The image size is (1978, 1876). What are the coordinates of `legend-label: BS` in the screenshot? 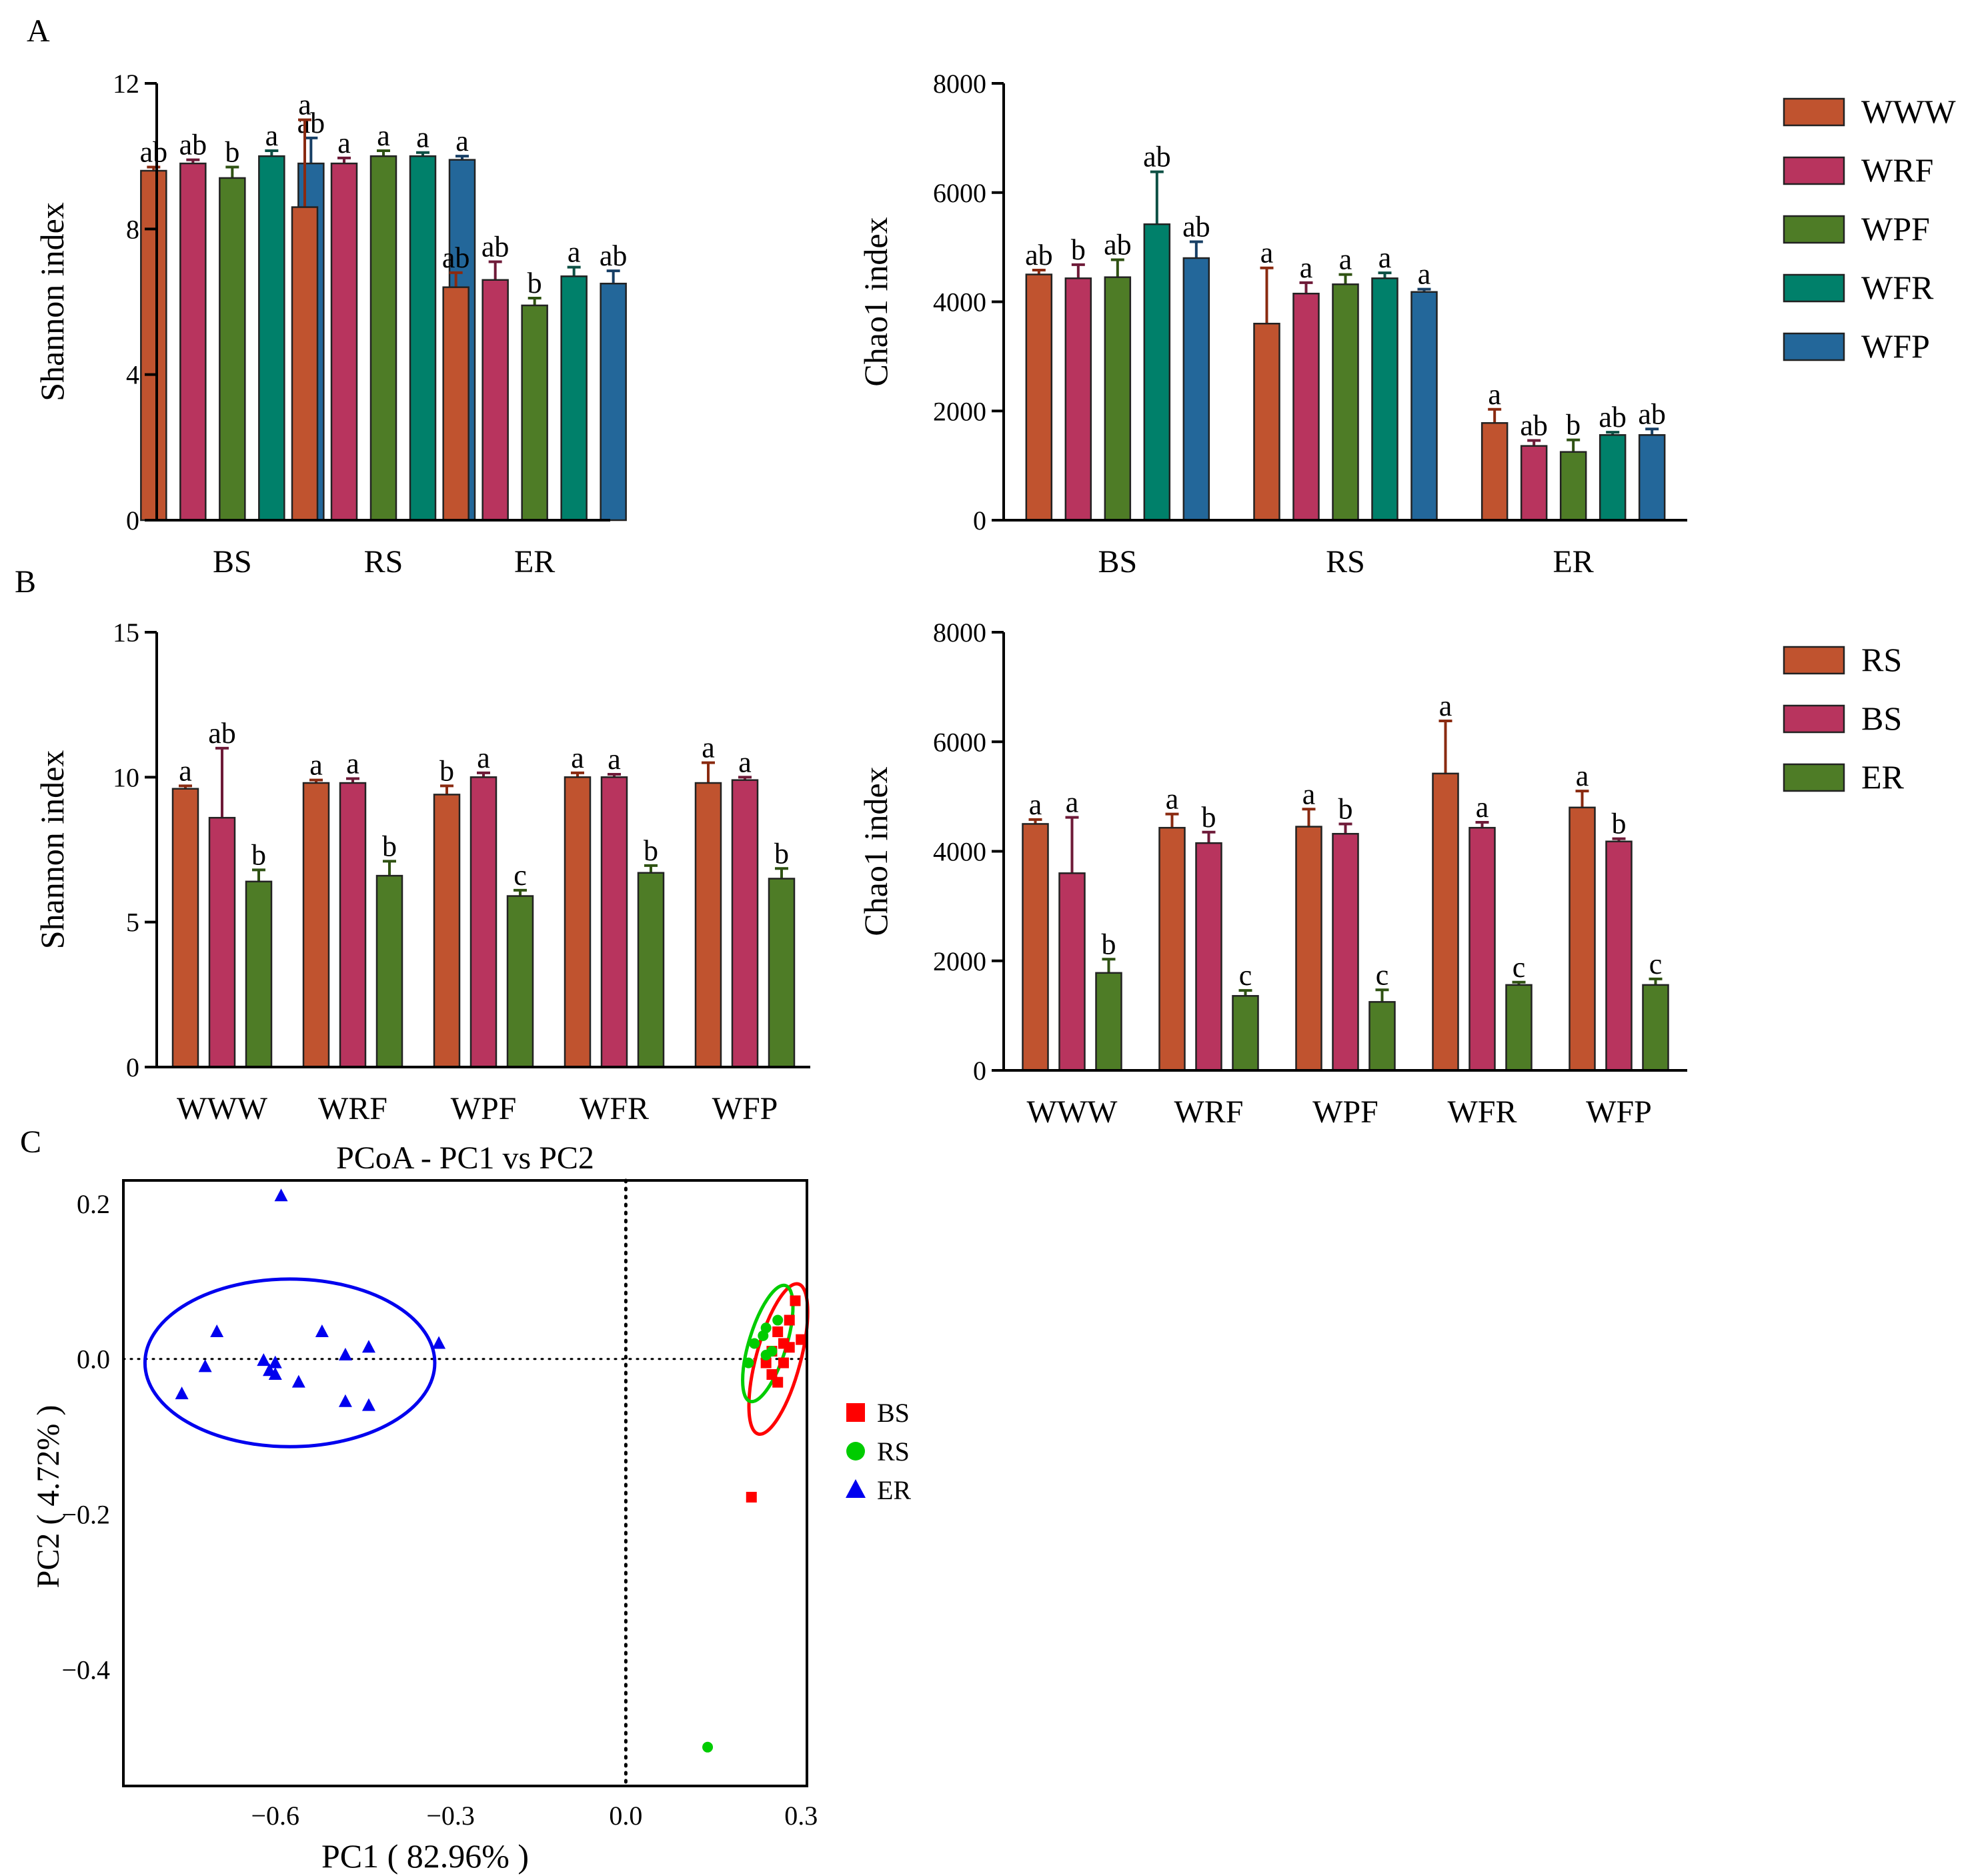 It's located at (893, 1413).